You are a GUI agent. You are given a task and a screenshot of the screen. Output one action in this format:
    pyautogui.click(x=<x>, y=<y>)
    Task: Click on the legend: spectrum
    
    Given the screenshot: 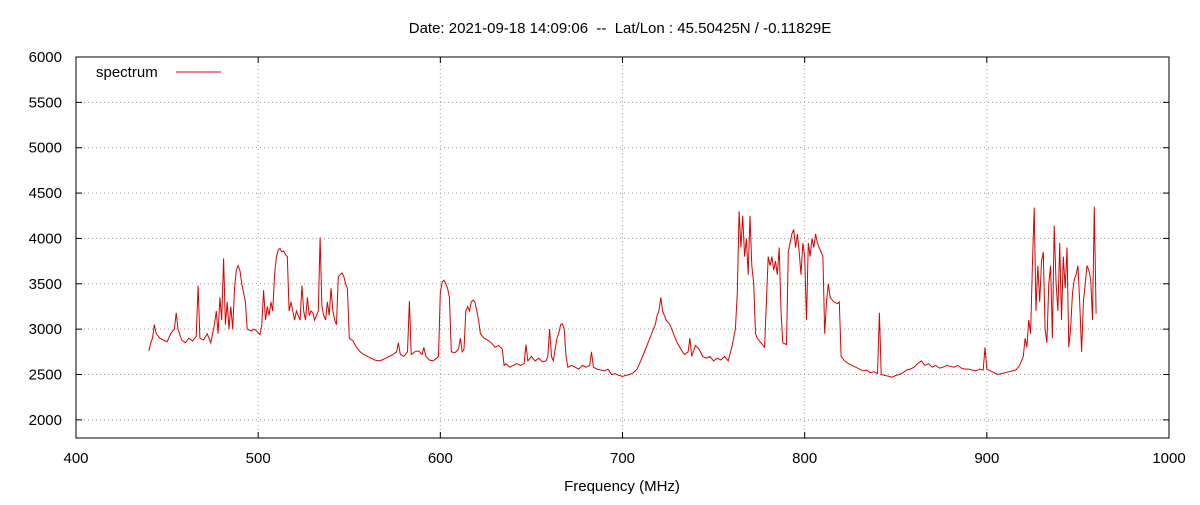 What is the action you would take?
    pyautogui.click(x=158, y=72)
    